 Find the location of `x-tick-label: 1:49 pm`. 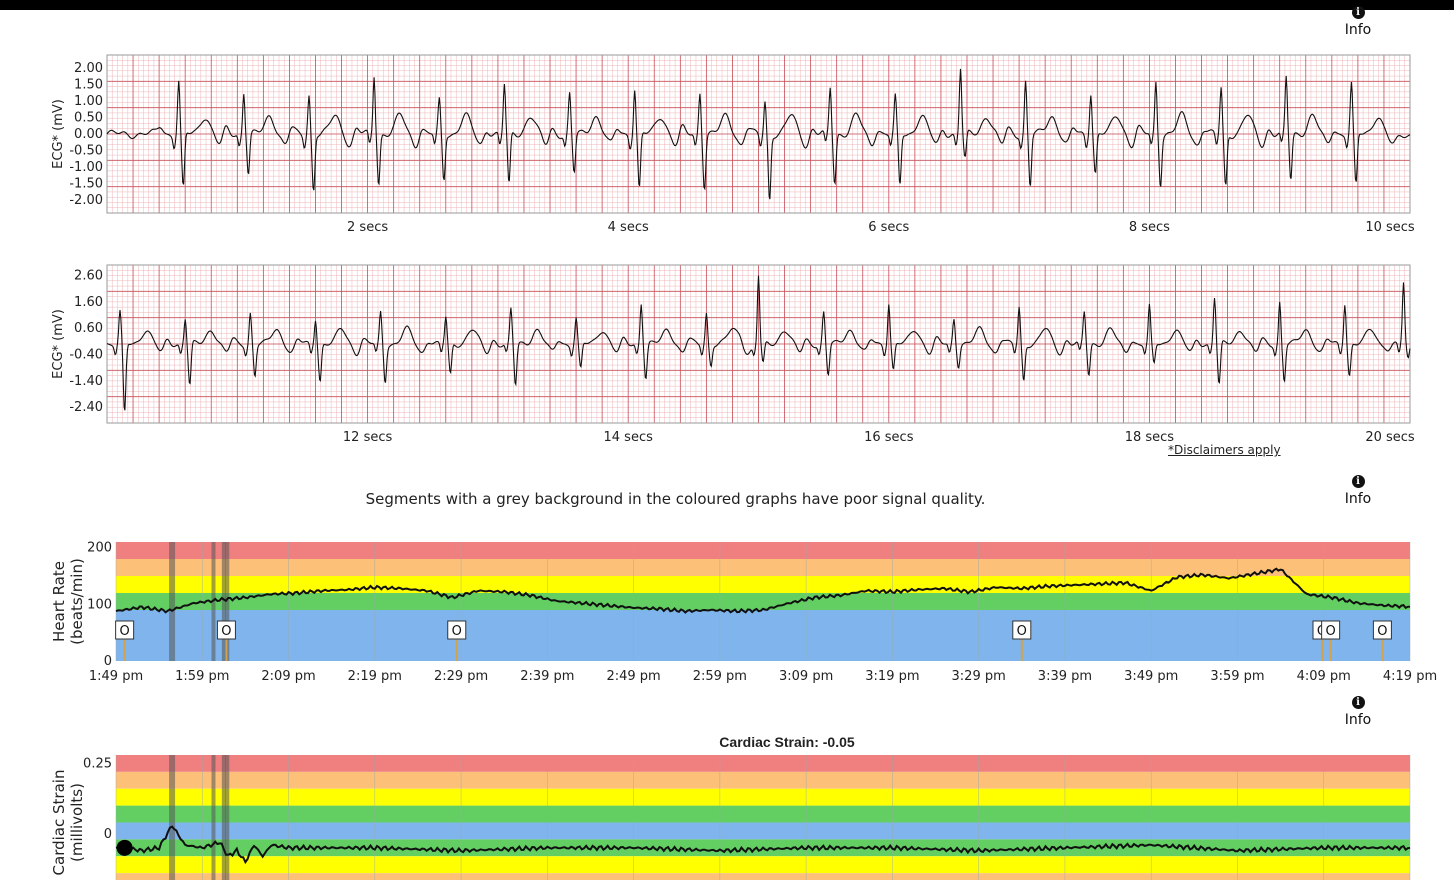

x-tick-label: 1:49 pm is located at coordinates (116, 676).